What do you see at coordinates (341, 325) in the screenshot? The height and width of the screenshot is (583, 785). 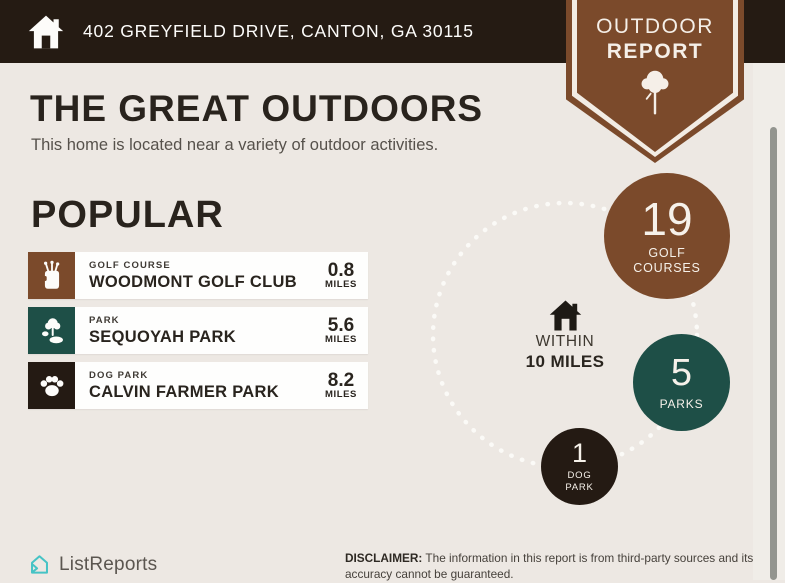 I see `distance-value: 5.6` at bounding box center [341, 325].